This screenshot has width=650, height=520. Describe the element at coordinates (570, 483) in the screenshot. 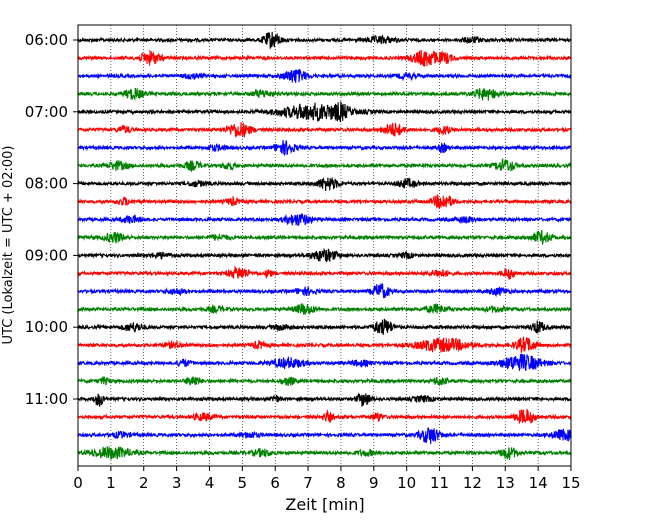

I see `x-tick-label: 15` at that location.